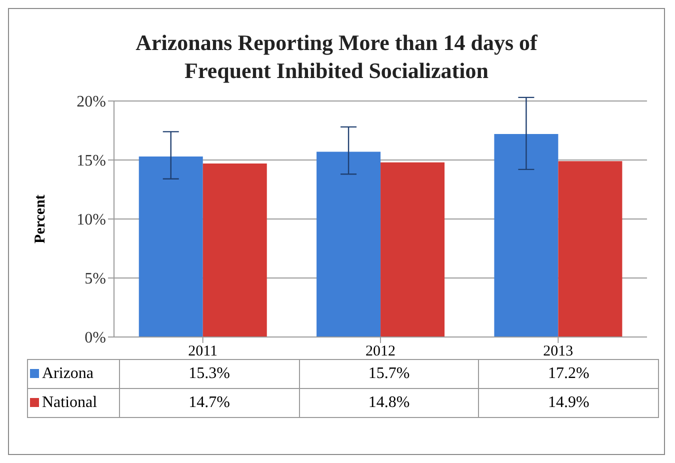  Describe the element at coordinates (74, 374) in the screenshot. I see `legend-label: Arizona` at that location.